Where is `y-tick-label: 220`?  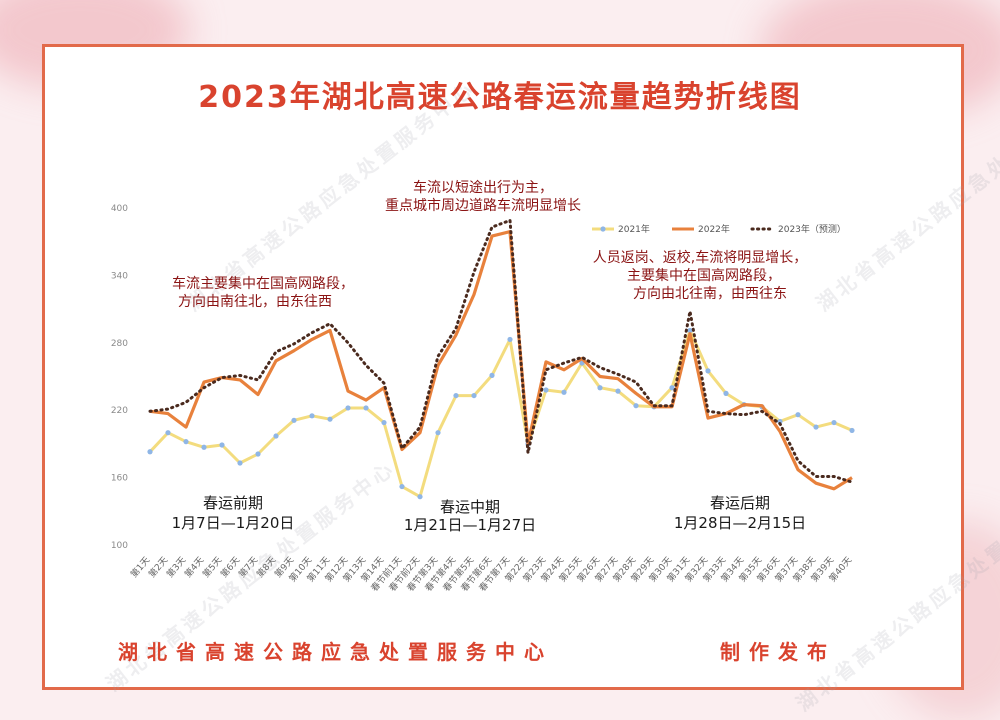 y-tick-label: 220 is located at coordinates (119, 411).